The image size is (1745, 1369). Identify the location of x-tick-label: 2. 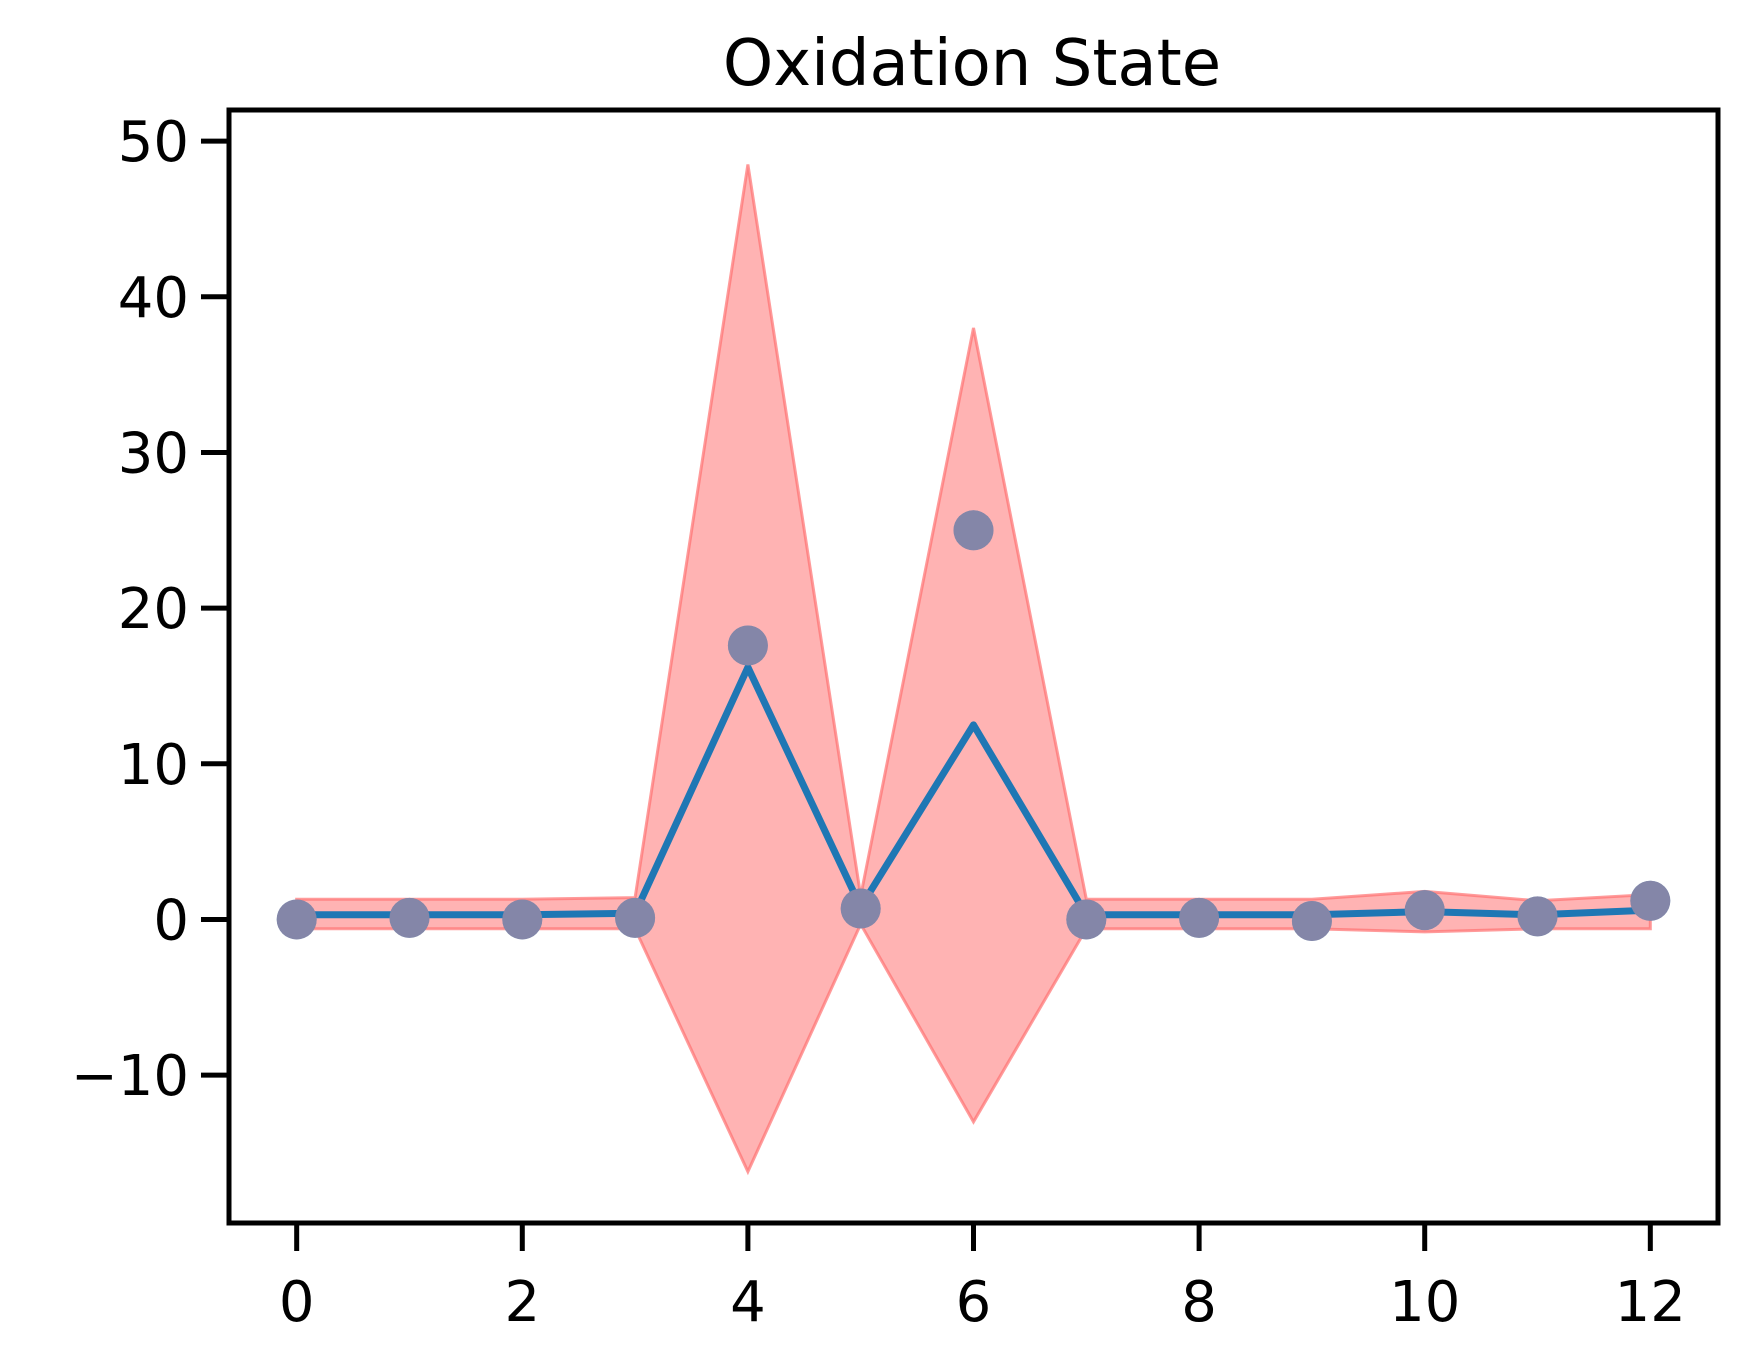
(522, 1302).